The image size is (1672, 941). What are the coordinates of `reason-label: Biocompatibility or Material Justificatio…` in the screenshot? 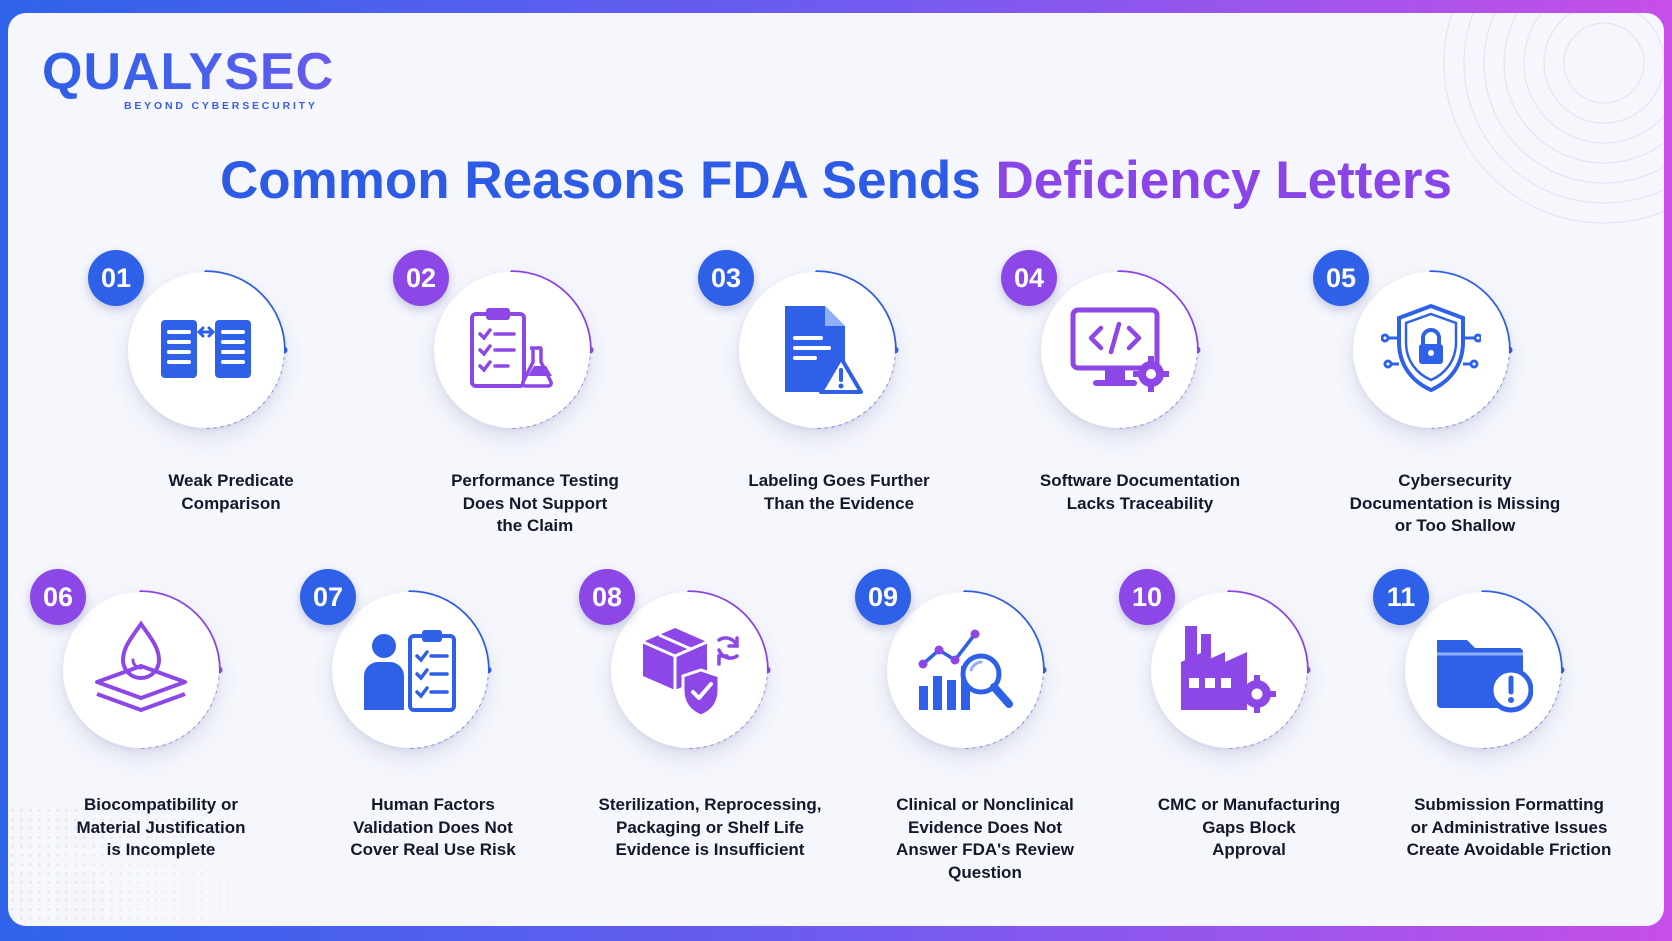 It's located at (161, 828).